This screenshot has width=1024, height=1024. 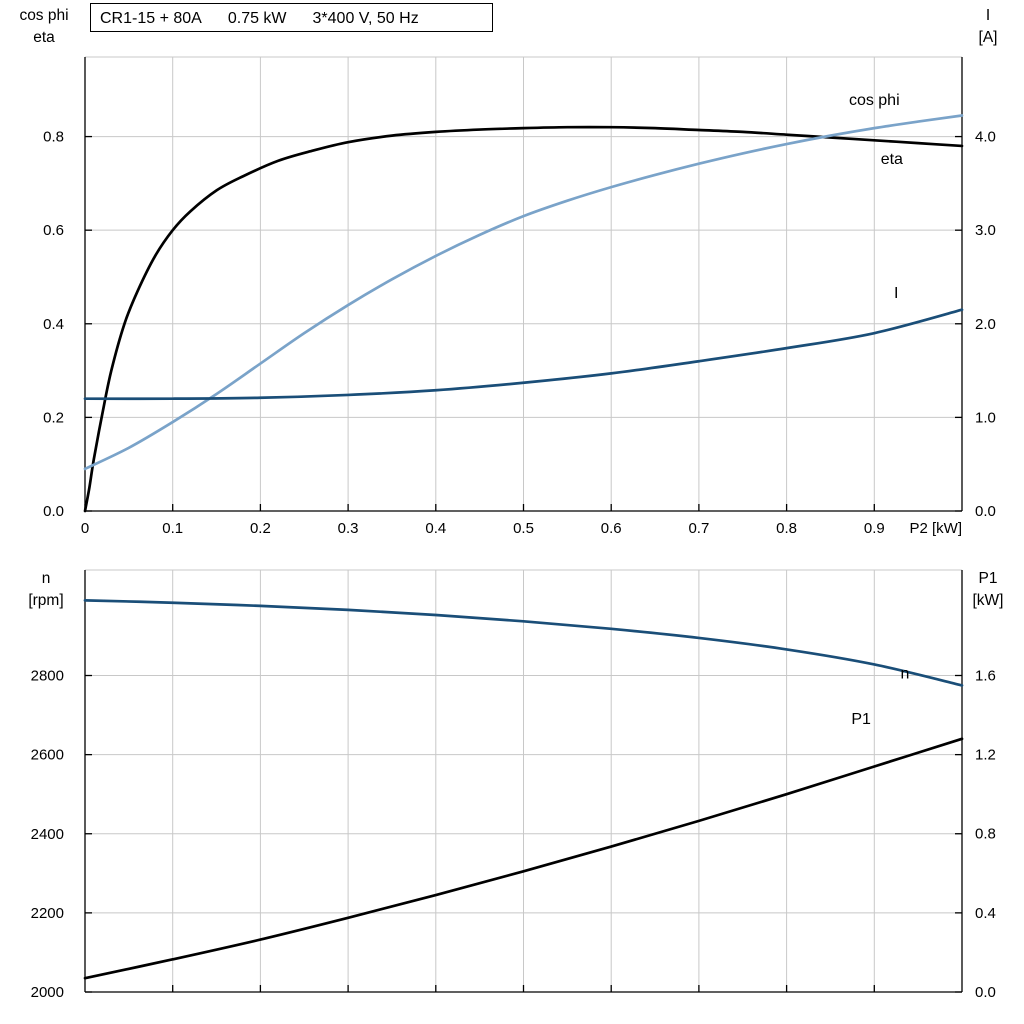 What do you see at coordinates (988, 15) in the screenshot?
I see `y-right-axis-title: I` at bounding box center [988, 15].